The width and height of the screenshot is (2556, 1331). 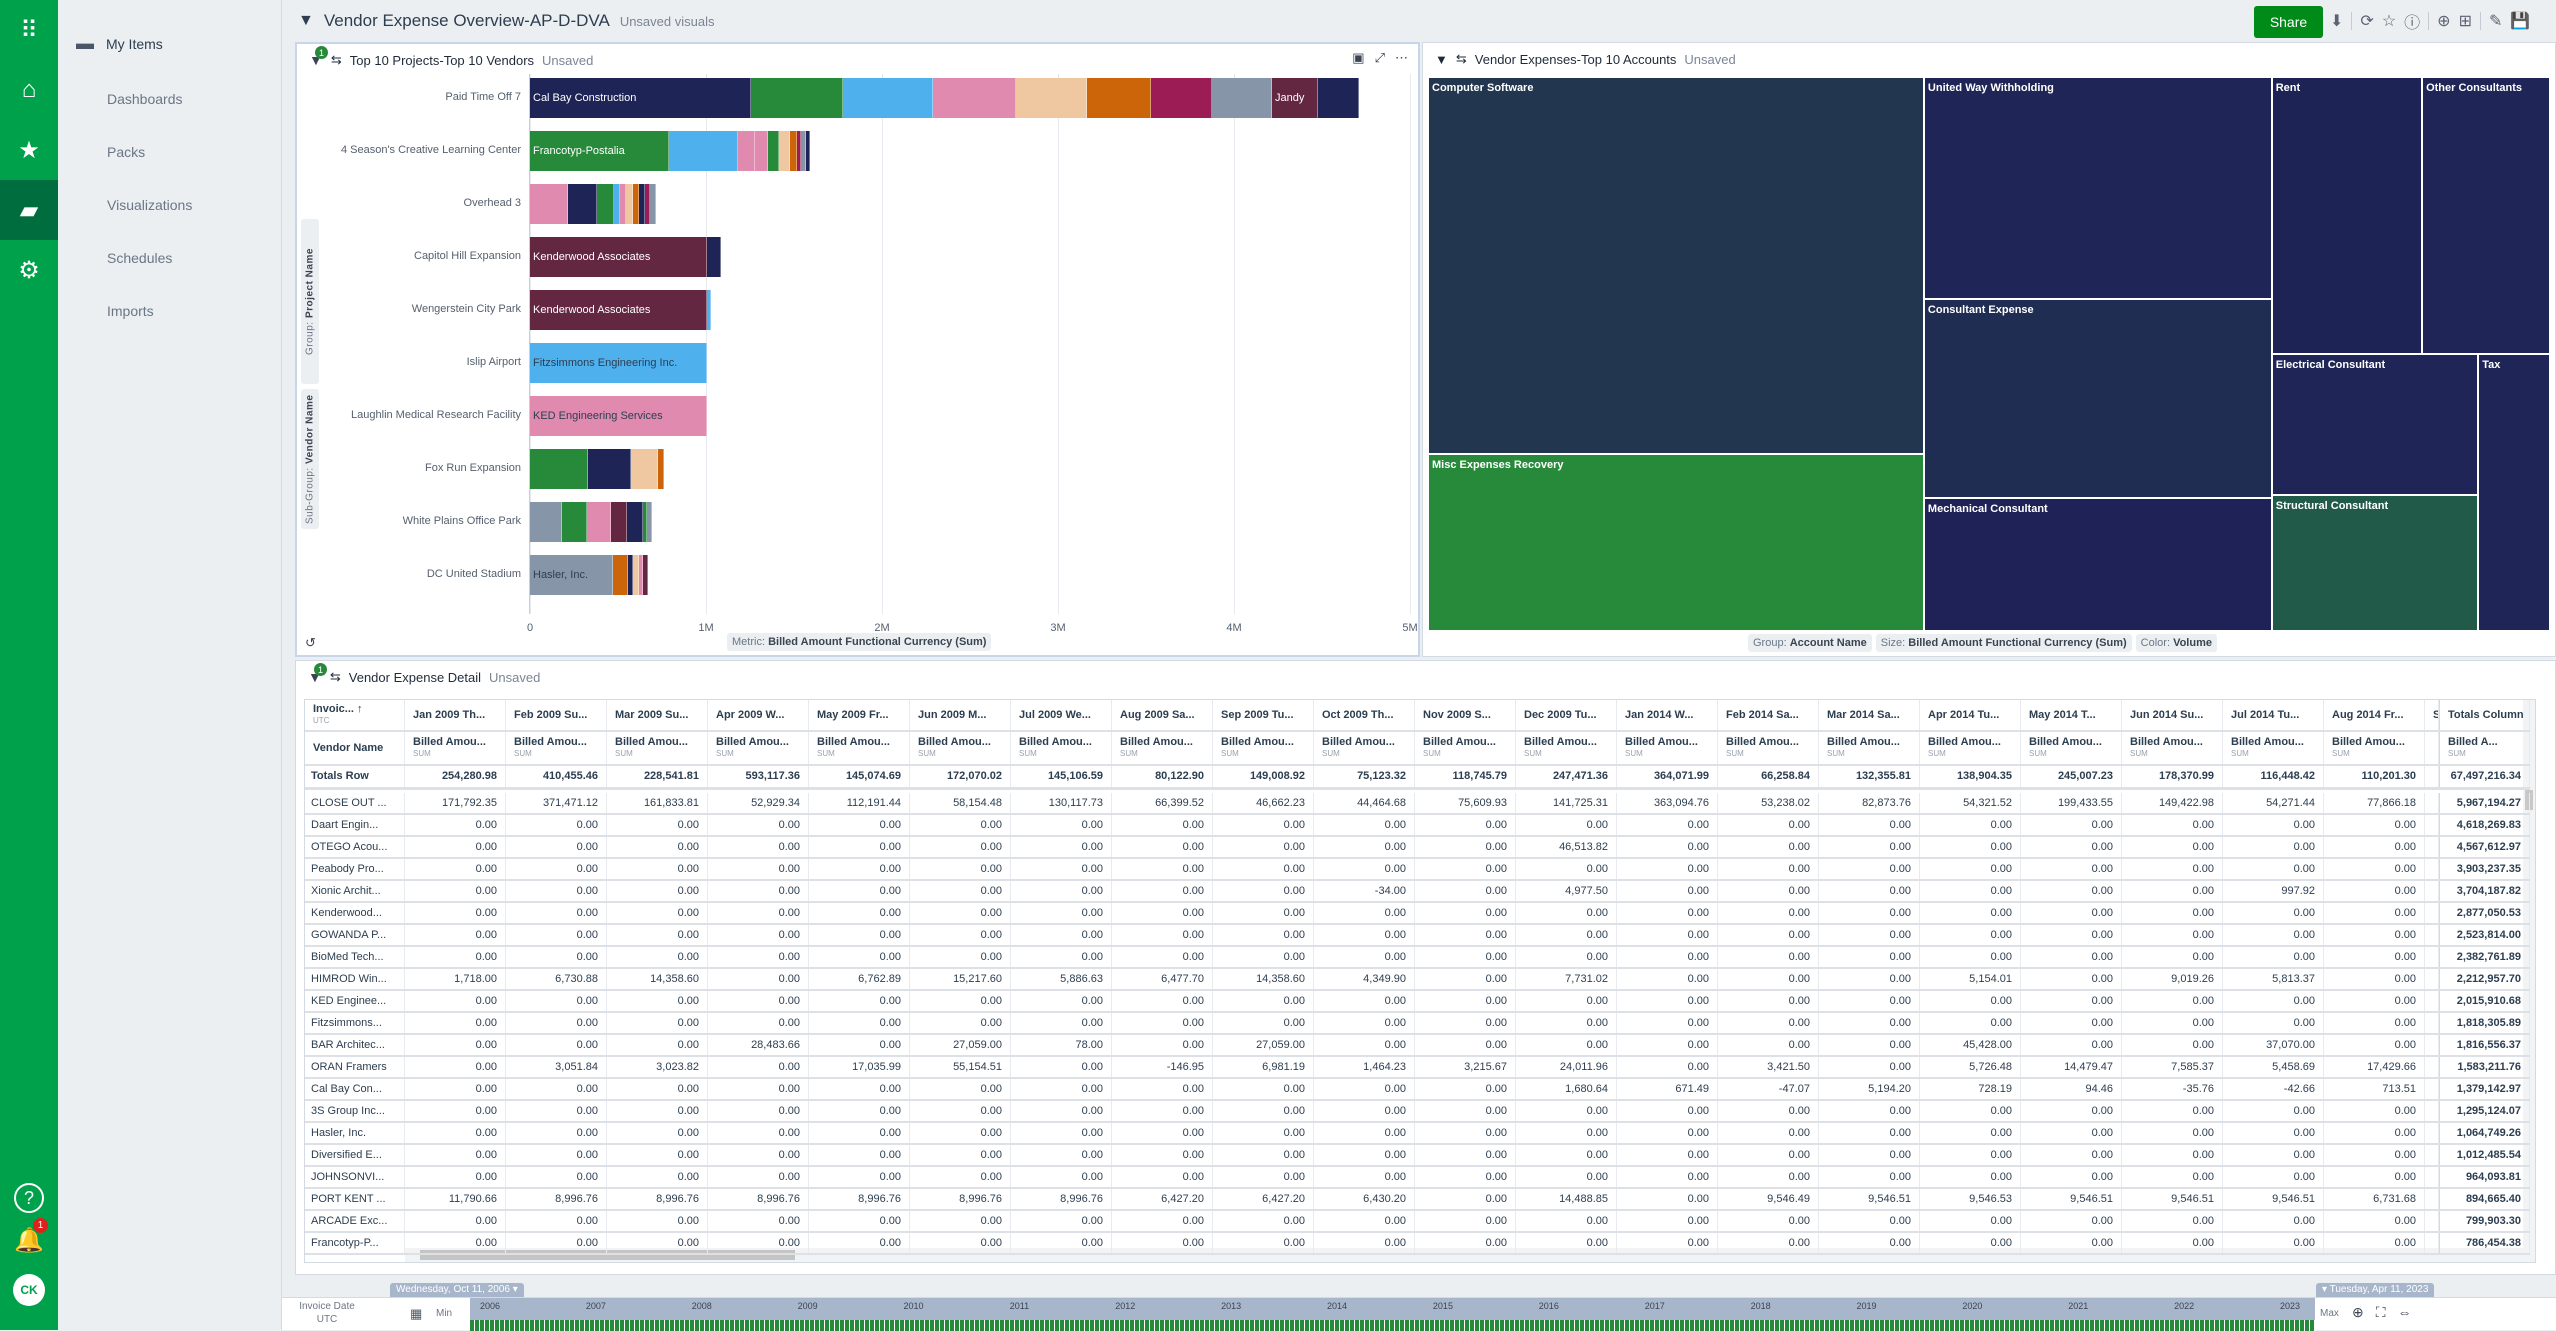 I want to click on home-icon: ⌂, so click(x=29, y=89).